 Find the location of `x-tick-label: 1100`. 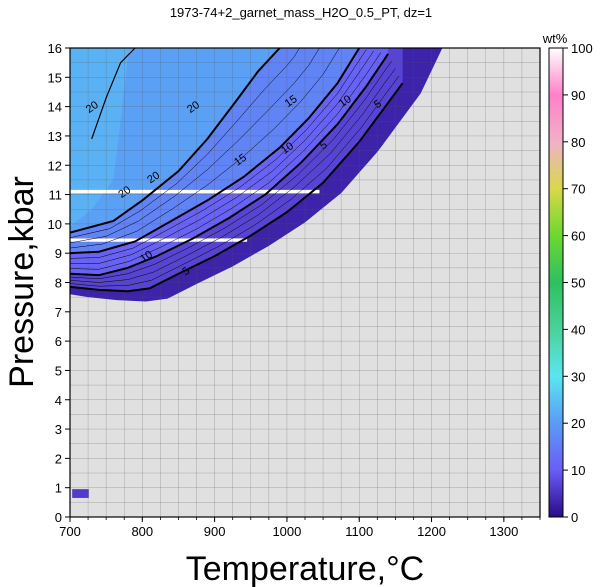

x-tick-label: 1100 is located at coordinates (359, 531).